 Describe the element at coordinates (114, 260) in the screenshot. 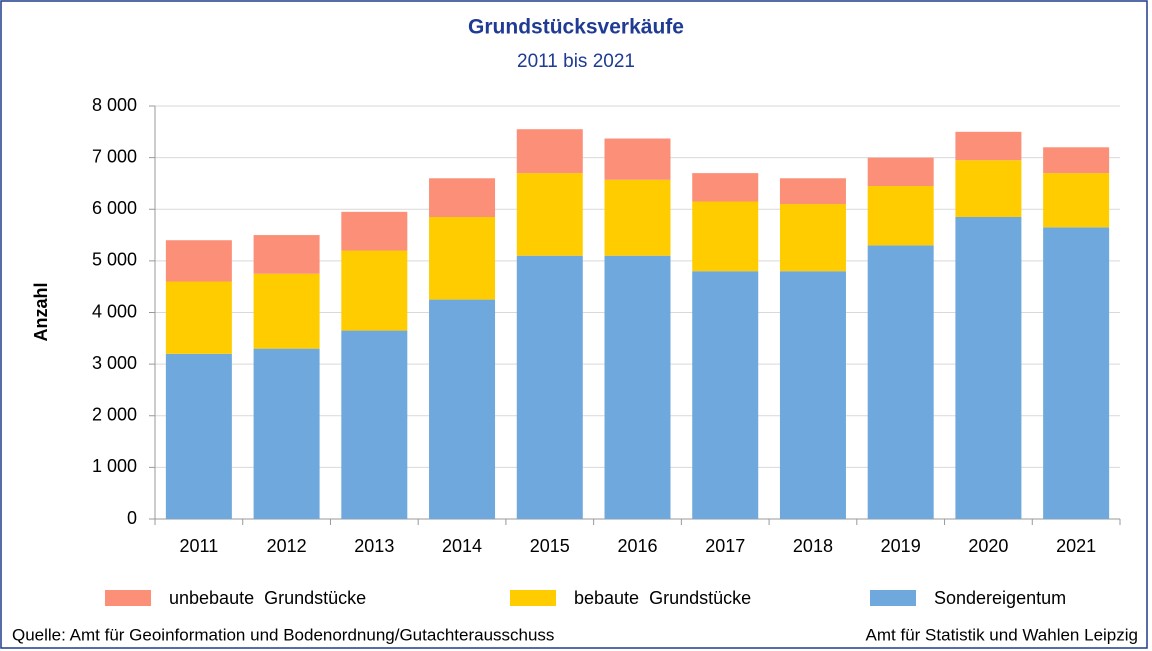

I see `y-tick-label: 5 000` at that location.